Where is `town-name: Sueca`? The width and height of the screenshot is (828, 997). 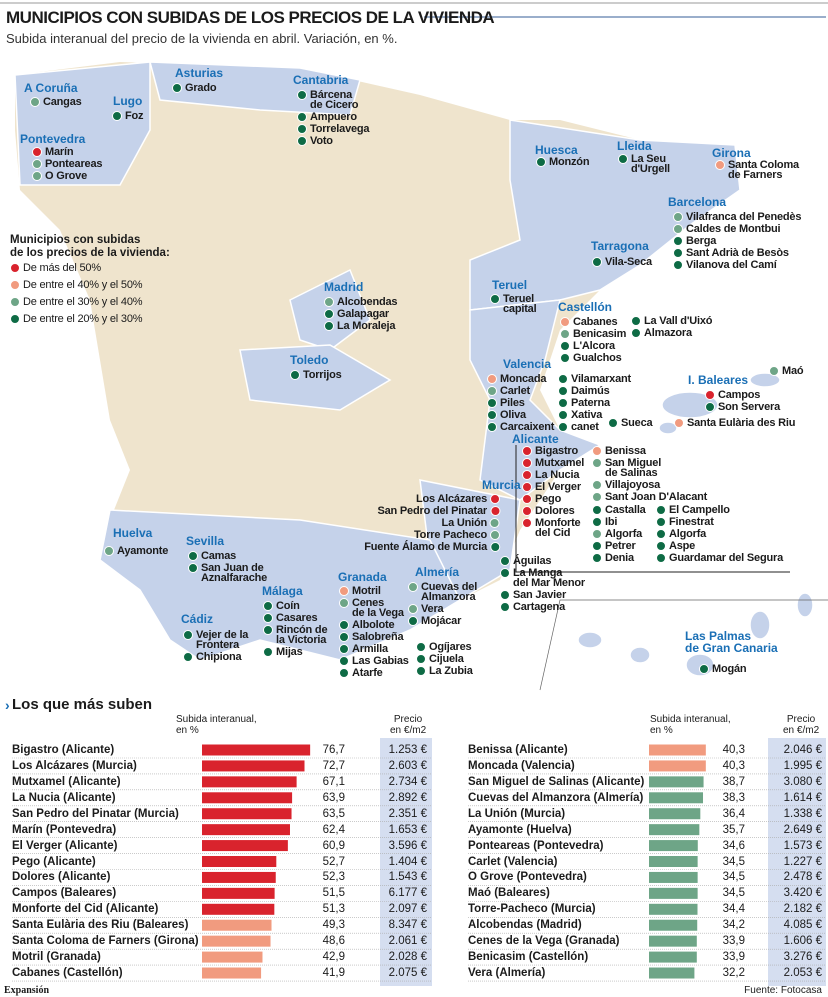 town-name: Sueca is located at coordinates (637, 423).